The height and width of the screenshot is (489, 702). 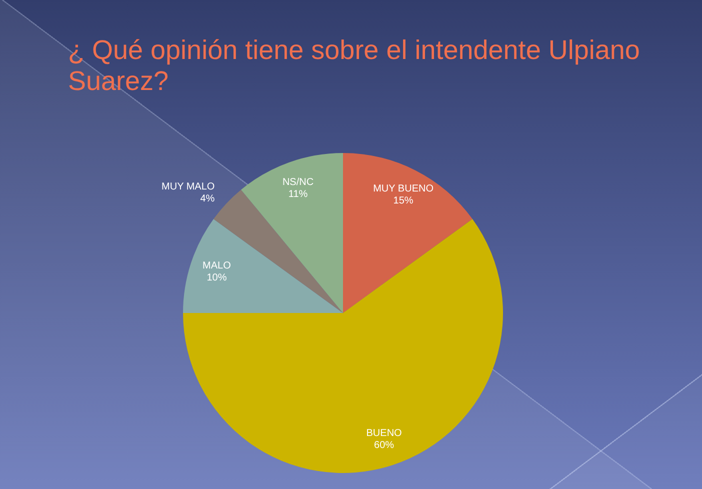 What do you see at coordinates (354, 66) in the screenshot?
I see `chart-title: ¿ Qué opinión tiene sobre el intendente Ulpiano Suarez?` at bounding box center [354, 66].